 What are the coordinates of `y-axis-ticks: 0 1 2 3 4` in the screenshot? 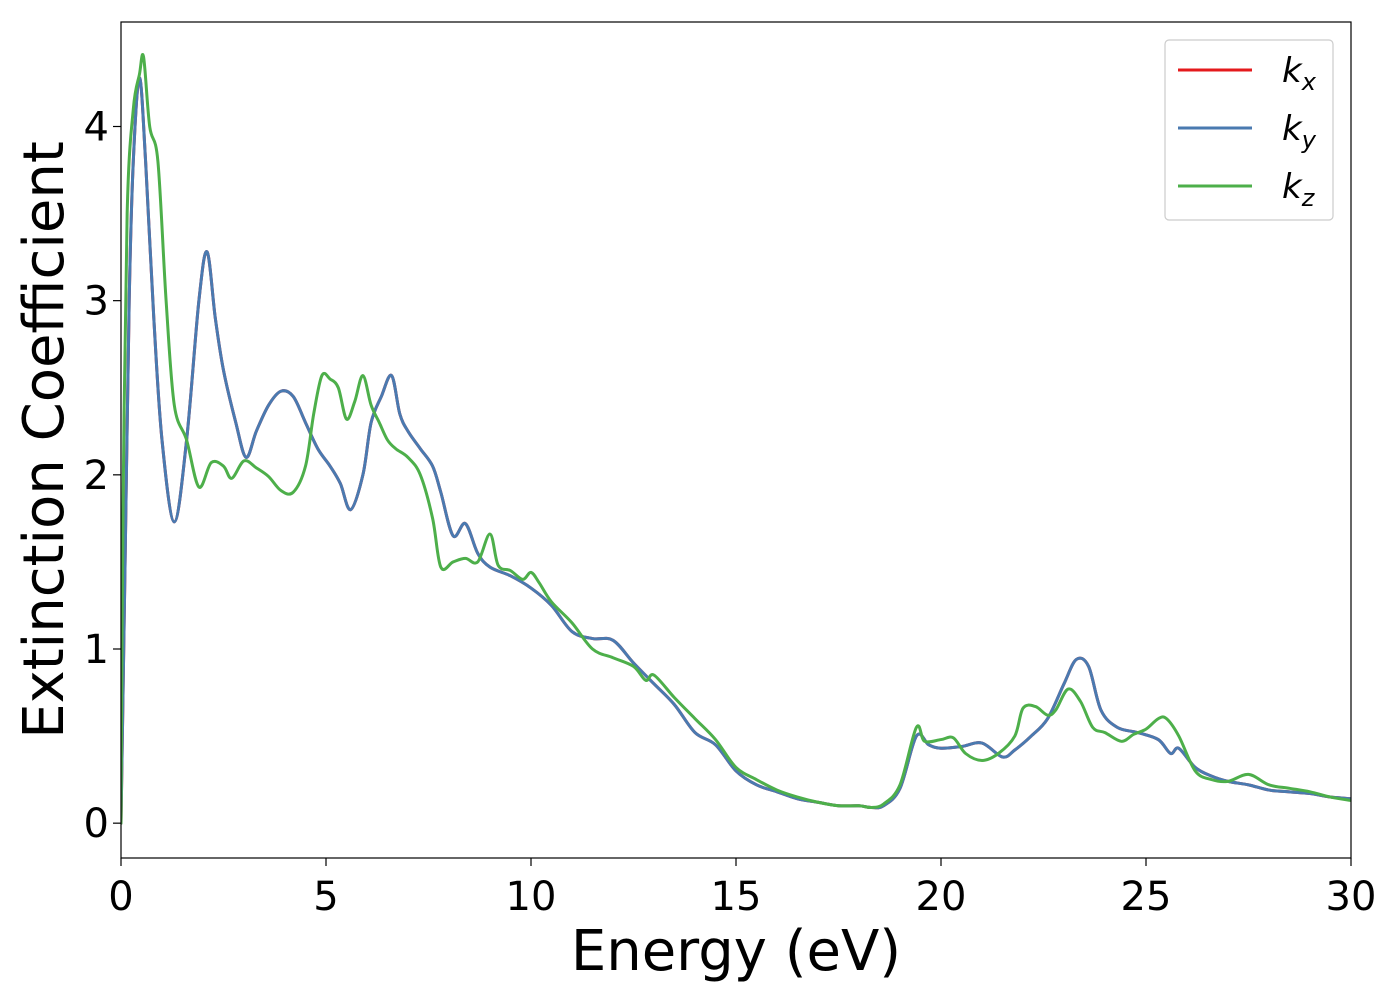 It's located at (102, 476).